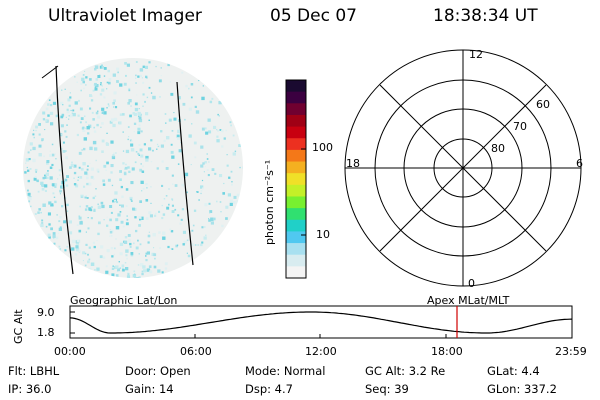 This screenshot has width=600, height=400. I want to click on image-caption: Geographic Lat/Lon, so click(124, 300).